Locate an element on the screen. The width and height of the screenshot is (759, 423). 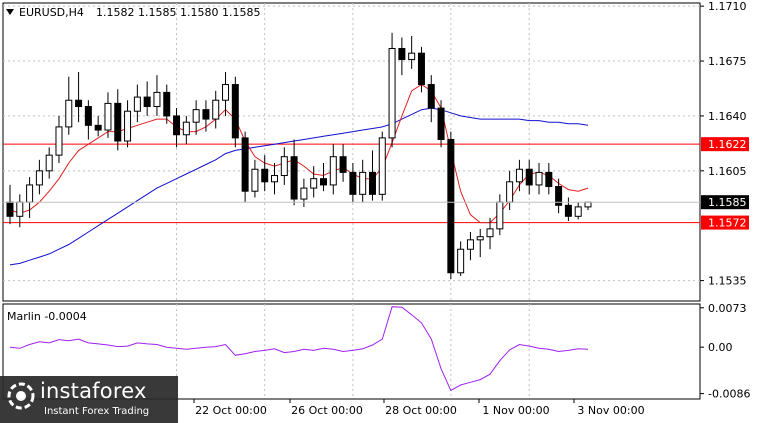
price-tick-label: 1.1535 is located at coordinates (727, 281).